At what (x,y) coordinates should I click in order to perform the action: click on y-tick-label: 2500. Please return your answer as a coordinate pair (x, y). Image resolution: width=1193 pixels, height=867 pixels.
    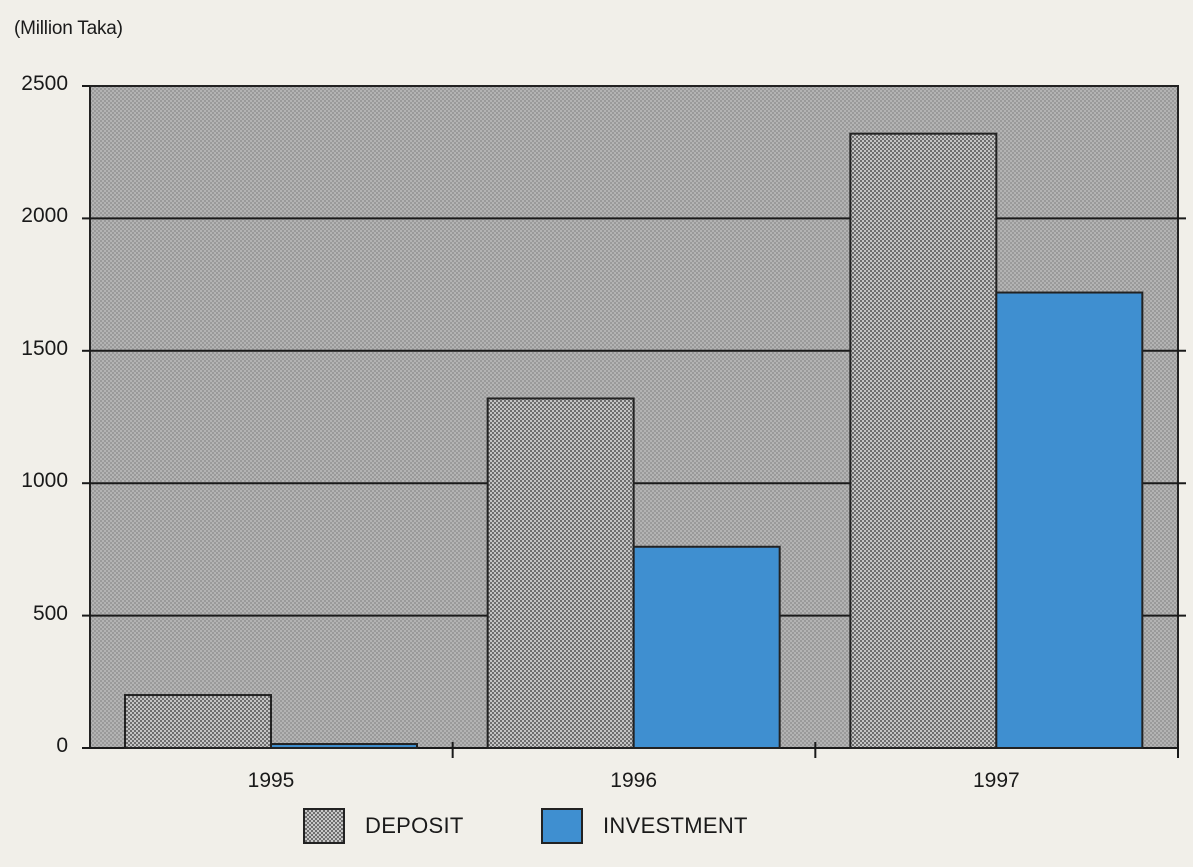
    Looking at the image, I should click on (44, 83).